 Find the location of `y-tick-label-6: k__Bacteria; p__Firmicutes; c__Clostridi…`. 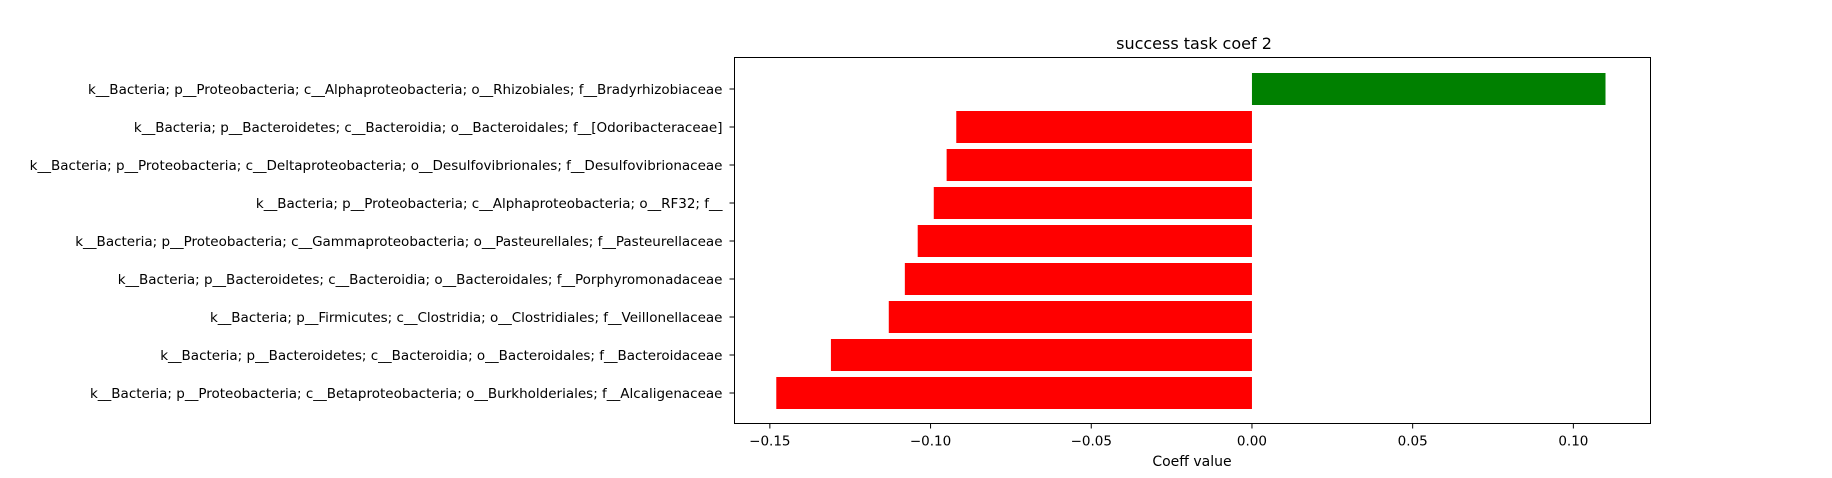

y-tick-label-6: k__Bacteria; p__Firmicutes; c__Clostridi… is located at coordinates (466, 318).